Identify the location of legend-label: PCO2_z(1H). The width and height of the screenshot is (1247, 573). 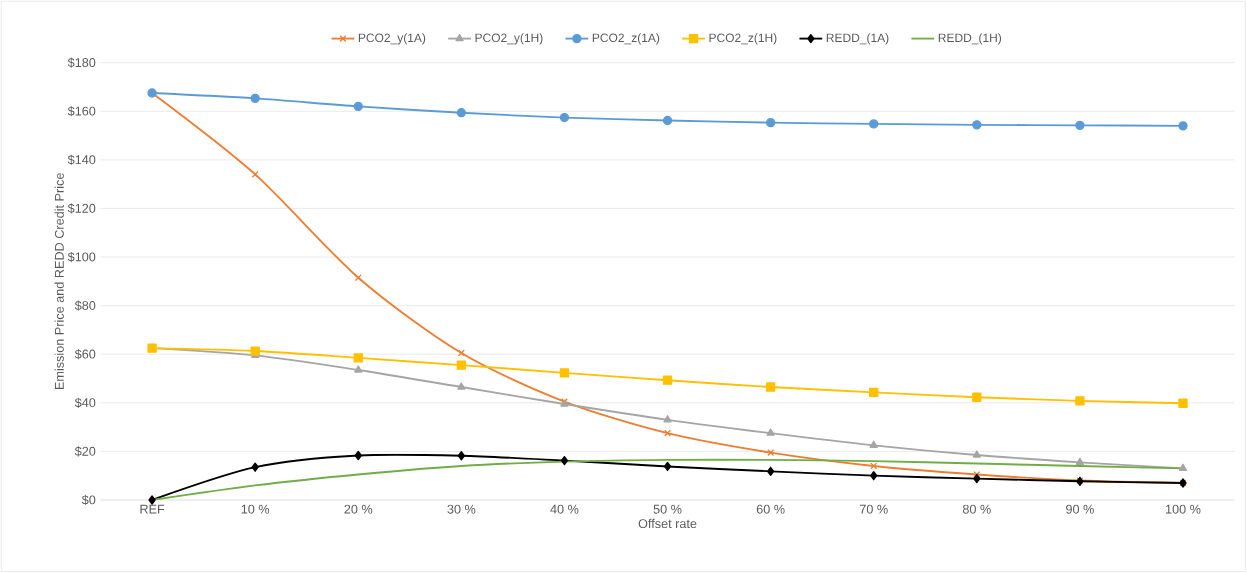
(743, 39).